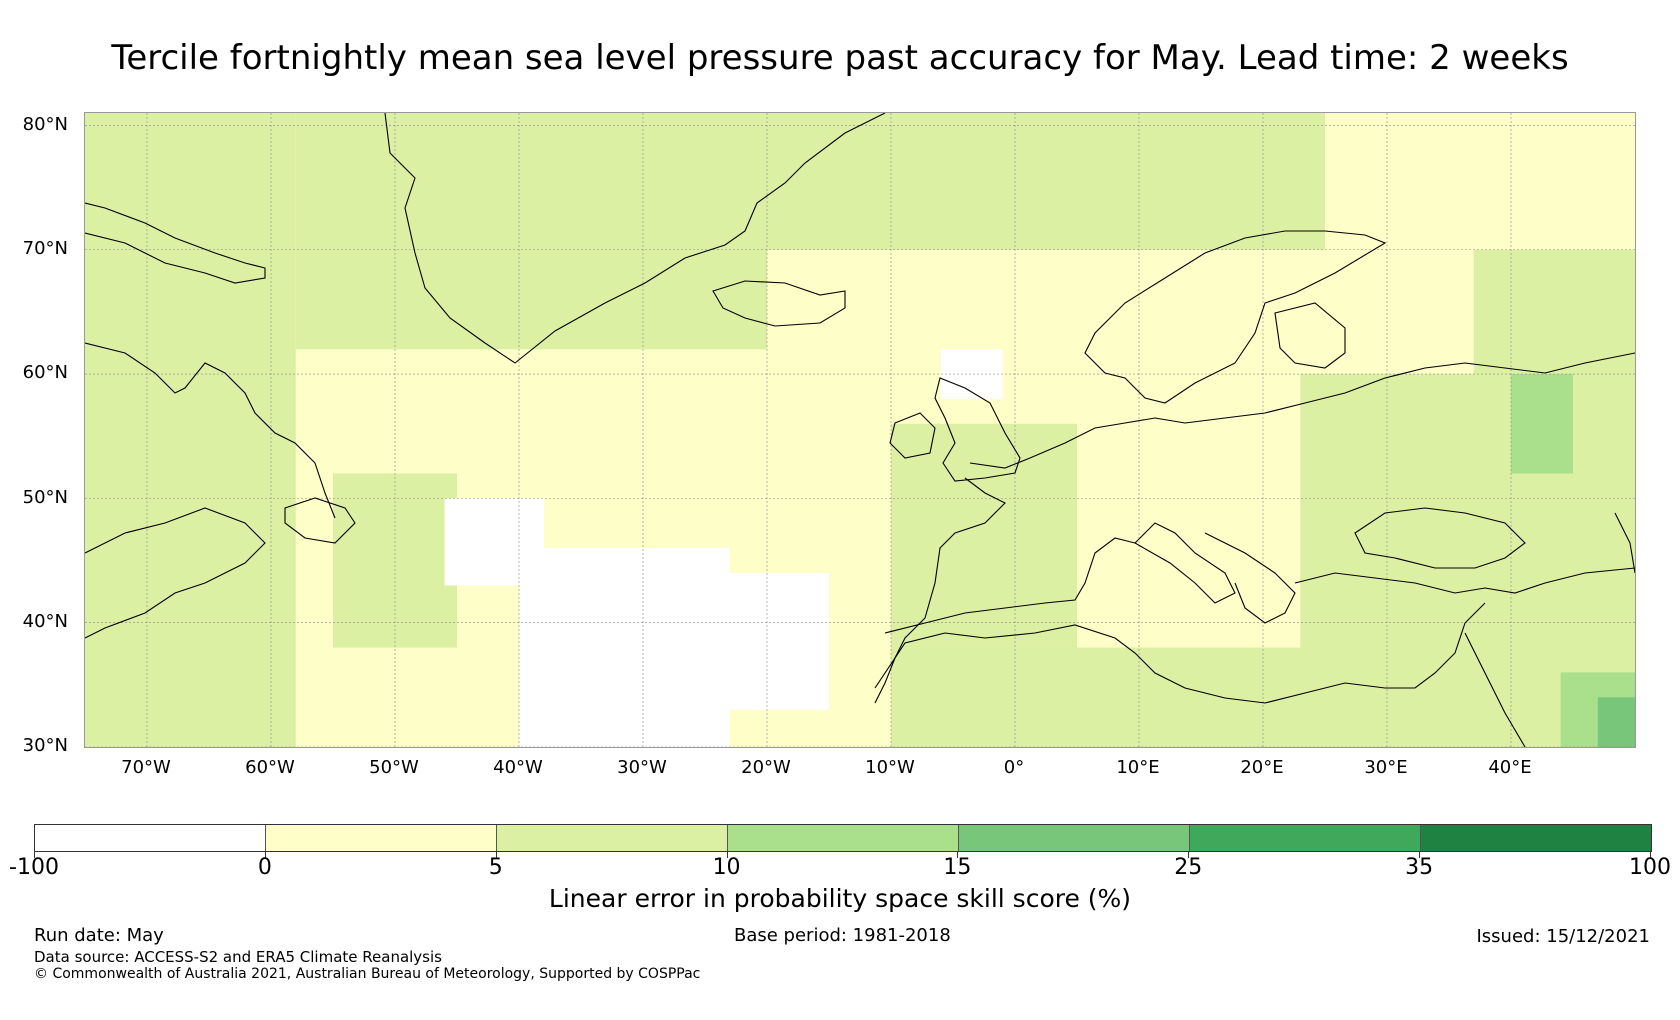 The width and height of the screenshot is (1680, 1020). Describe the element at coordinates (320, 520) in the screenshot. I see `coastline-newfoundland` at that location.